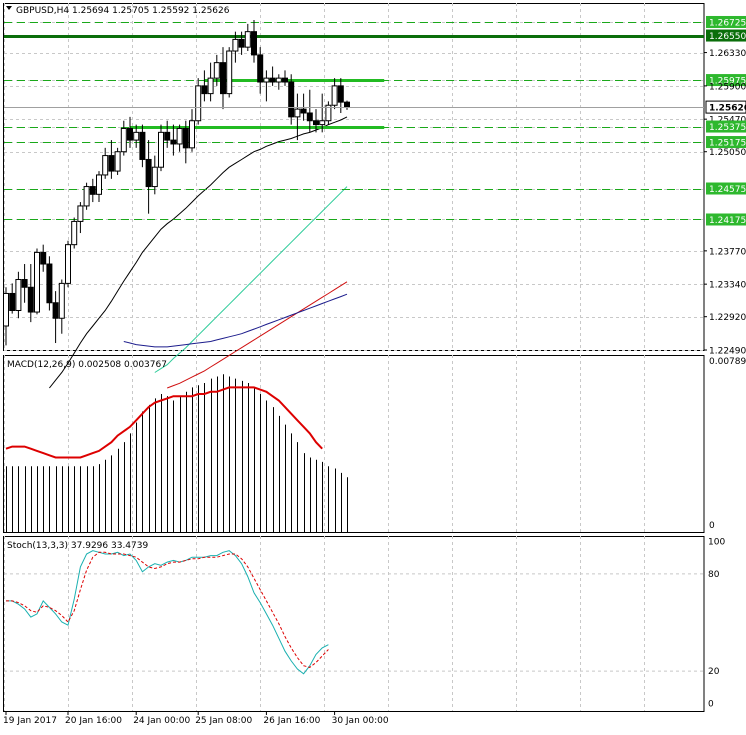  Describe the element at coordinates (712, 526) in the screenshot. I see `macd-zero-label: 0` at that location.